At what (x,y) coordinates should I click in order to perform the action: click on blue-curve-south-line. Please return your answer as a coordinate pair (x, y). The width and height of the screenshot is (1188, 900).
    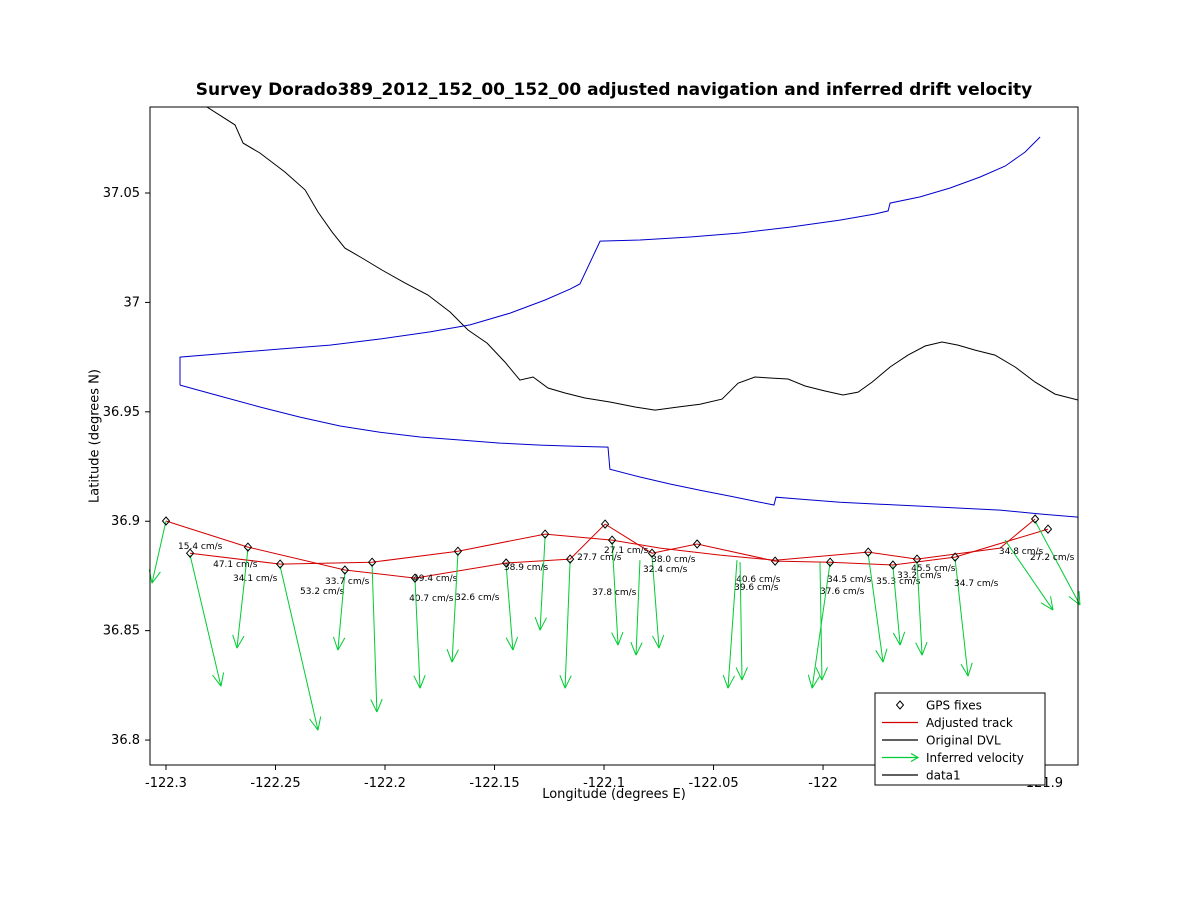
    Looking at the image, I should click on (628, 451).